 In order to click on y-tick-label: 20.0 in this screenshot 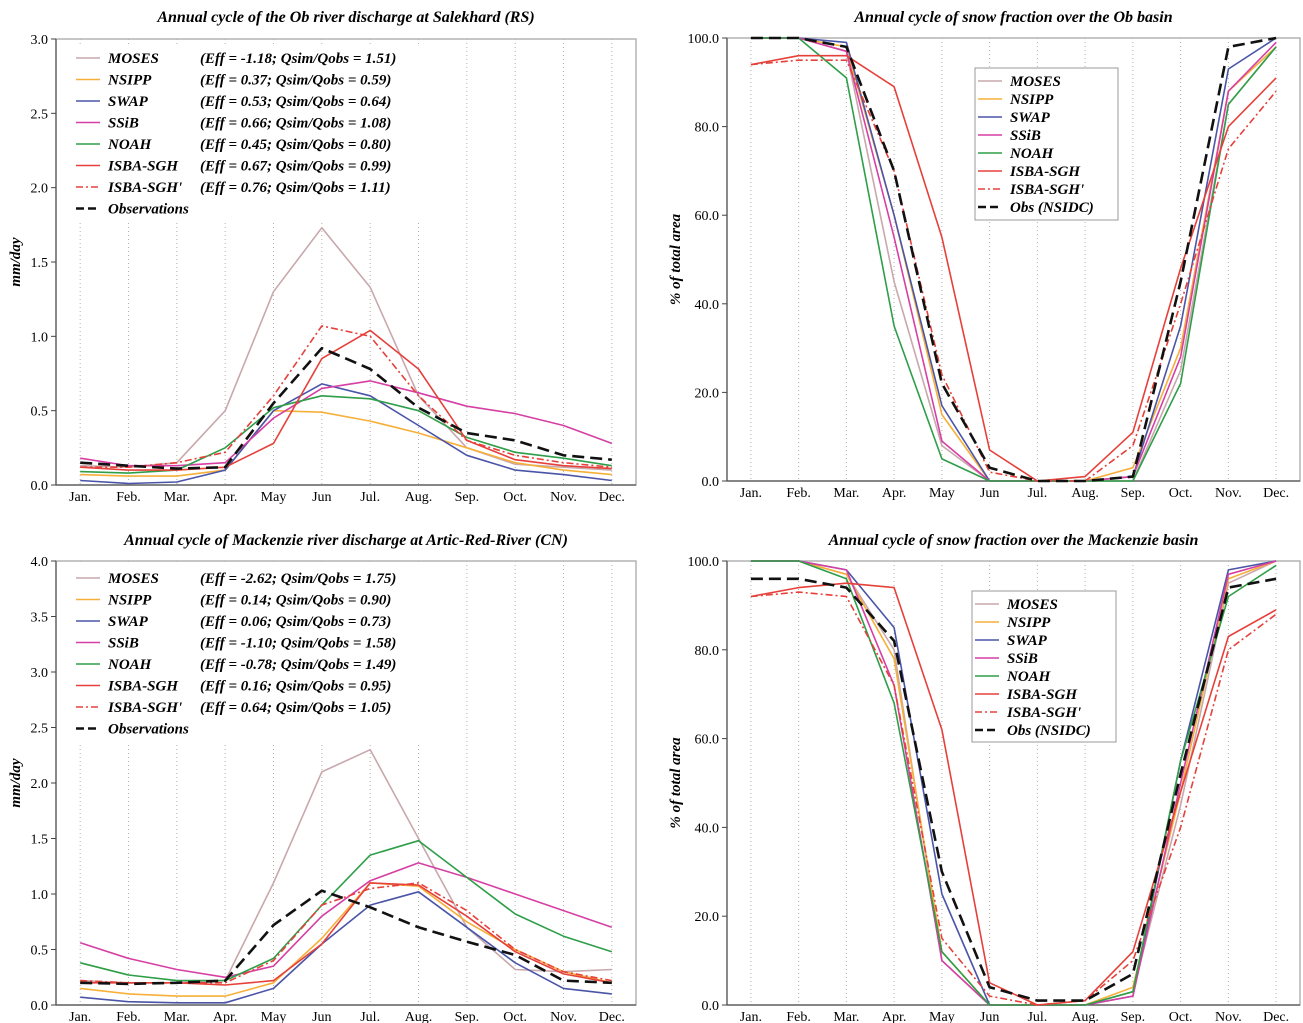, I will do `click(707, 917)`.